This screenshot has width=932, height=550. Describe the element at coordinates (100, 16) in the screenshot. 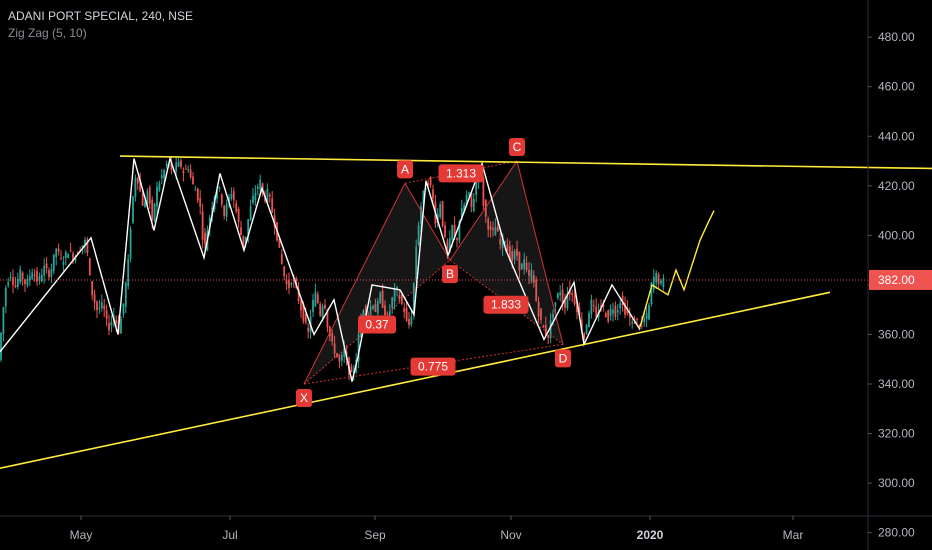

I see `symbol-title: ADANI PORT SPECIAL, 240, NSE` at that location.